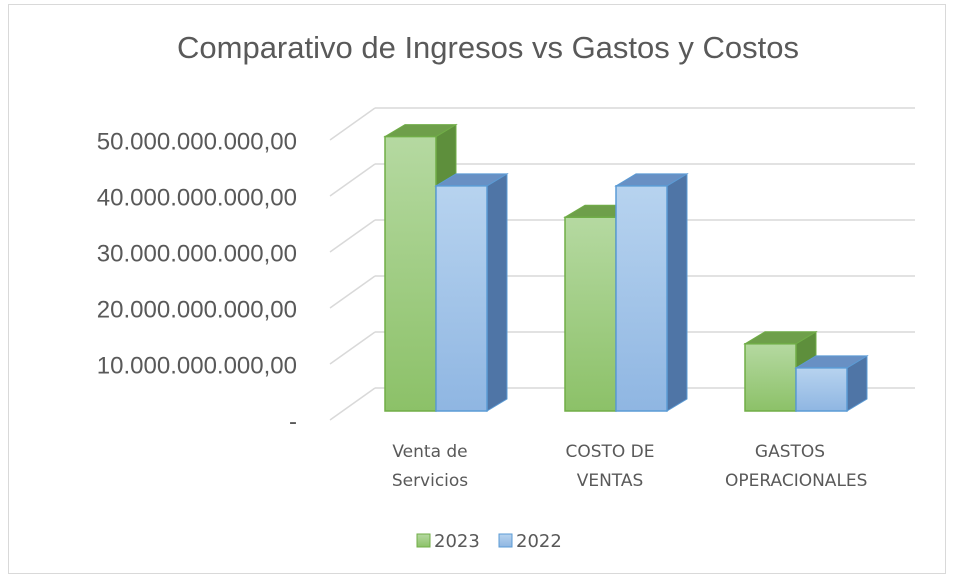 The height and width of the screenshot is (575, 954). What do you see at coordinates (197, 253) in the screenshot?
I see `y-tick-label: 30.000.000.000,00` at bounding box center [197, 253].